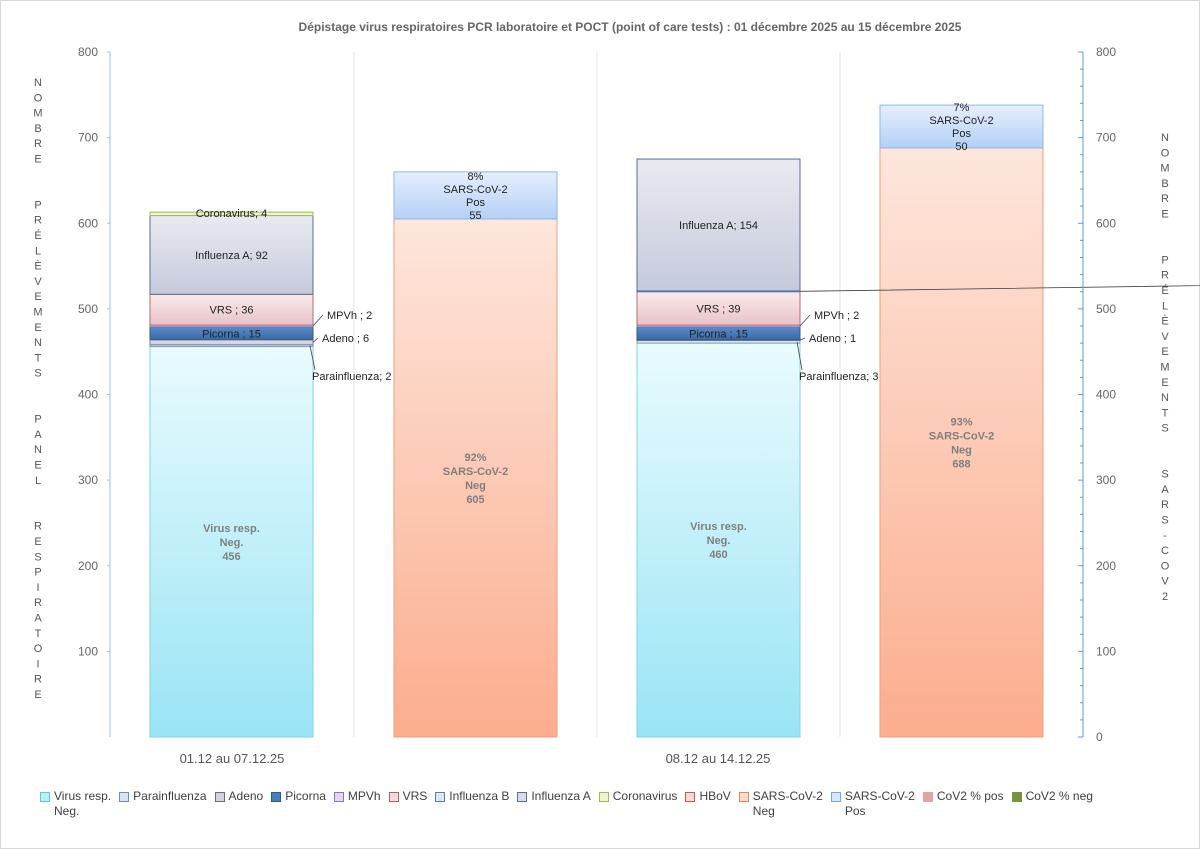  I want to click on legend-item-adeno: Adeno, so click(238, 796).